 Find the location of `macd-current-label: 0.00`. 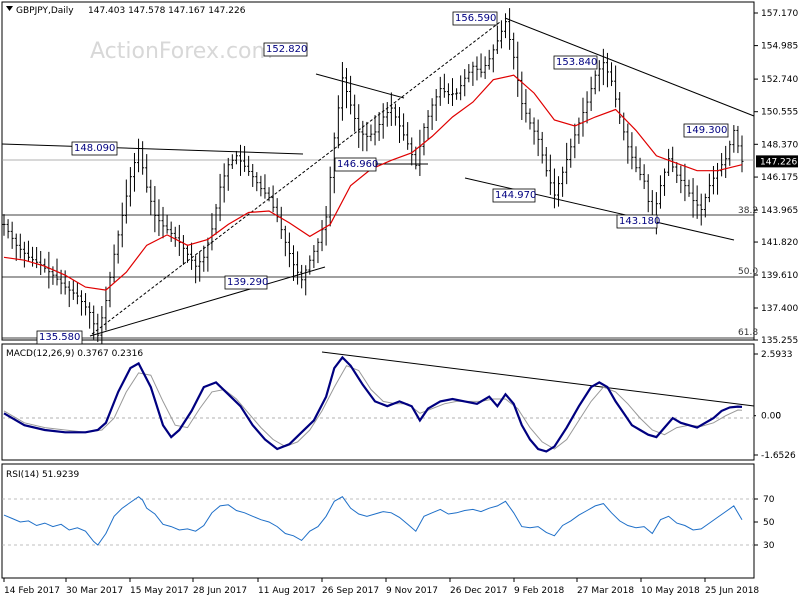

macd-current-label: 0.00 is located at coordinates (771, 417).